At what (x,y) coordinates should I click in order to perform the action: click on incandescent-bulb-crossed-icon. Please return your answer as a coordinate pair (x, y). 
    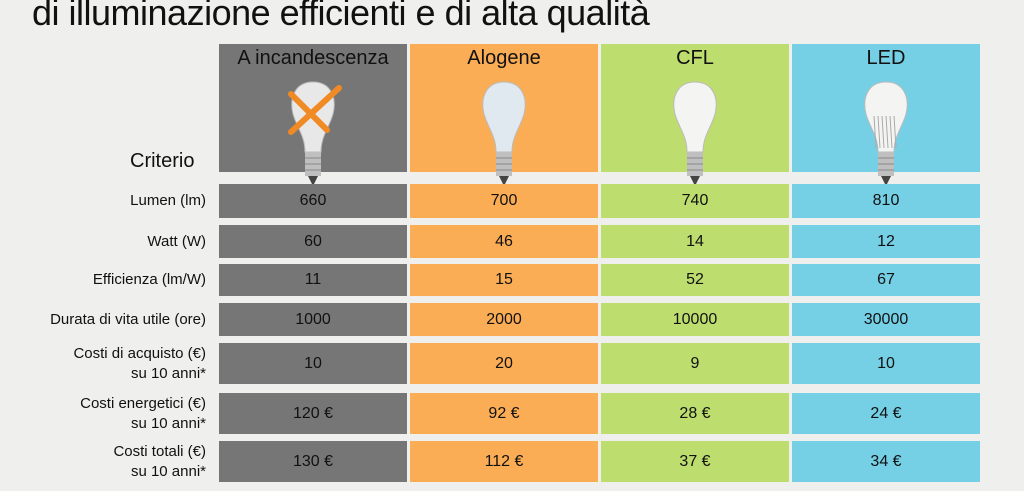
    Looking at the image, I should click on (313, 136).